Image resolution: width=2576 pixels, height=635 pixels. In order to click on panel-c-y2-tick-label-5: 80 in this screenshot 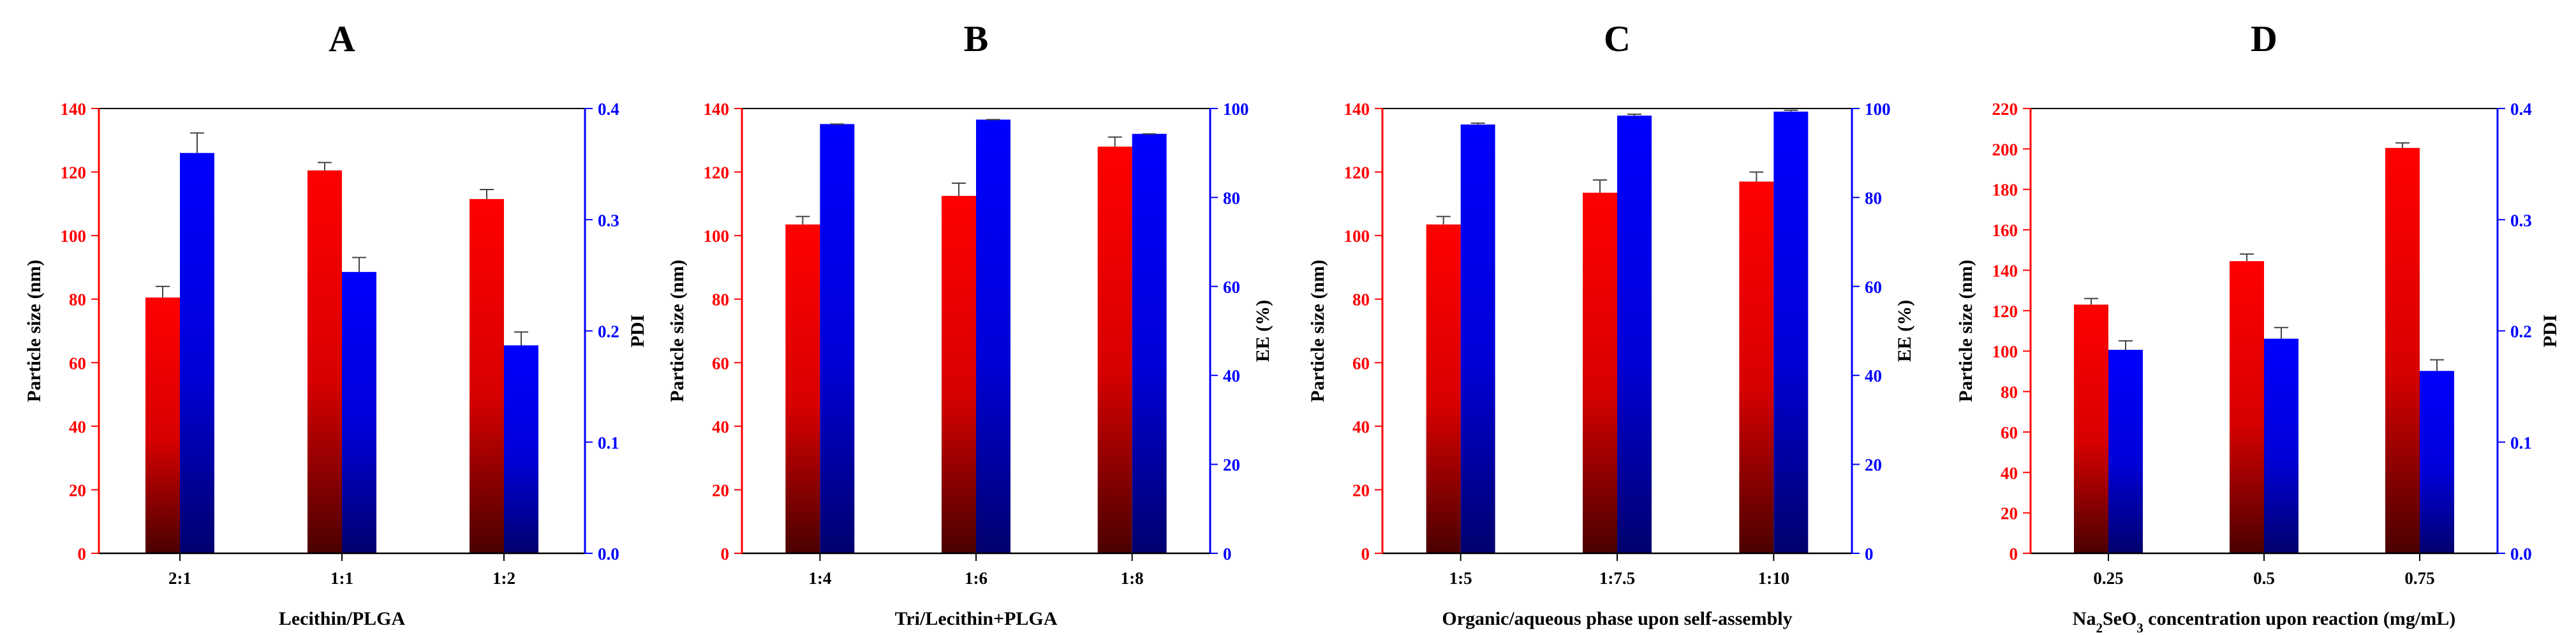, I will do `click(1873, 197)`.